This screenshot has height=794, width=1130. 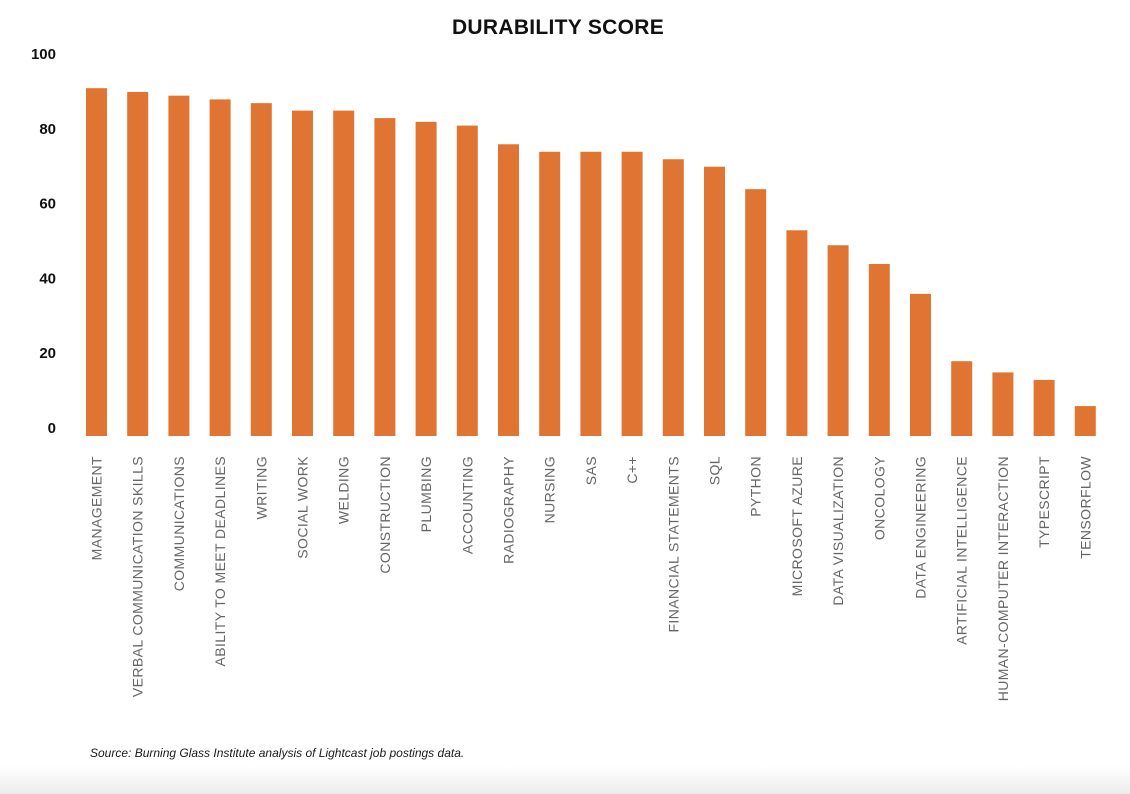 What do you see at coordinates (1003, 404) in the screenshot?
I see `bar-human-computer-interaction` at bounding box center [1003, 404].